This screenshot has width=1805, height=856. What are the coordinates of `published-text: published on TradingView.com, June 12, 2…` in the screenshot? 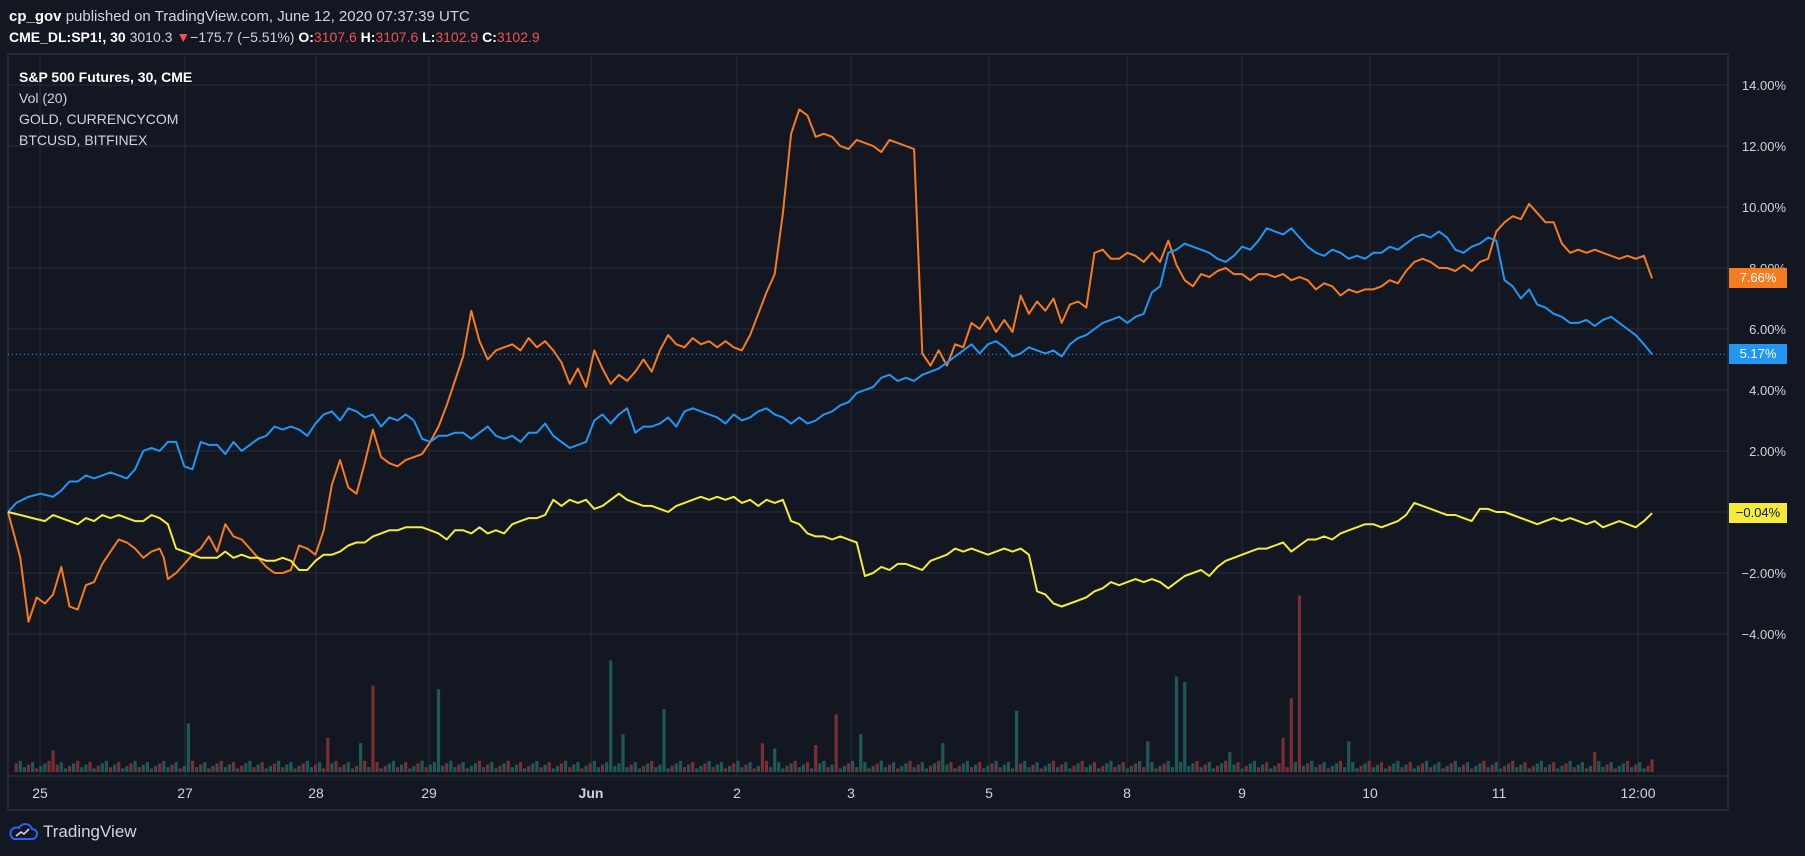 It's located at (267, 16).